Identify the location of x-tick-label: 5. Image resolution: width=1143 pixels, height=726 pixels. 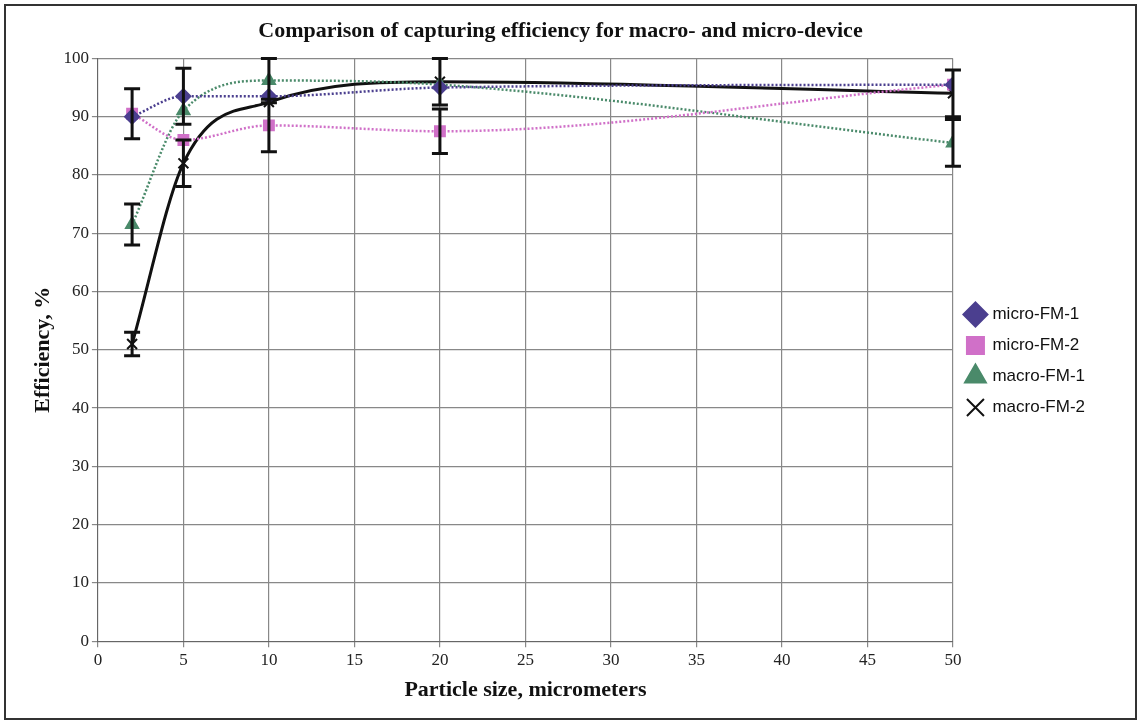
(183, 659).